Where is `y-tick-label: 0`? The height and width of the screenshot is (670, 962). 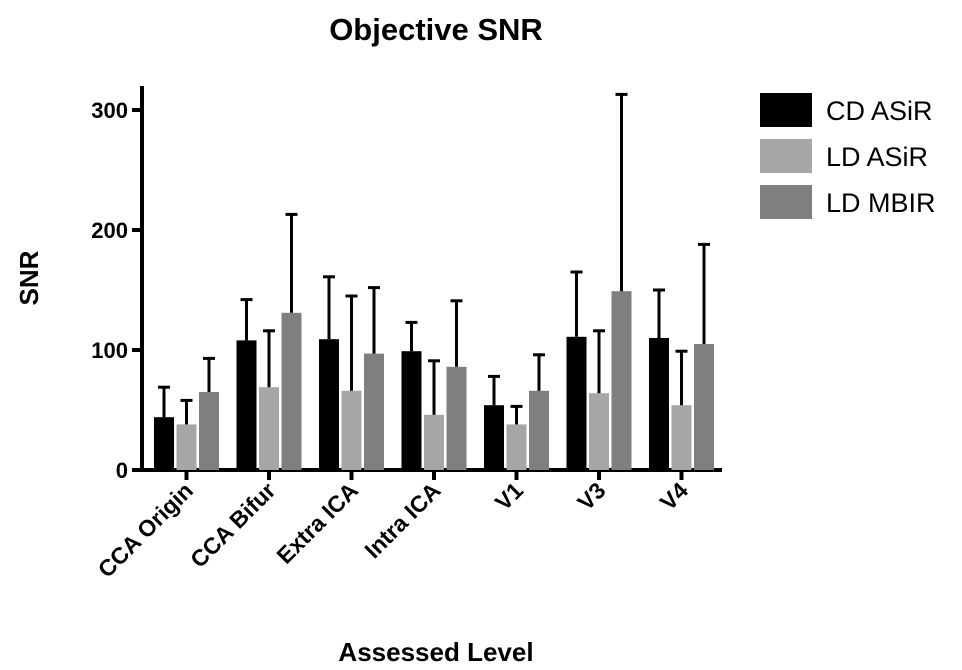 y-tick-label: 0 is located at coordinates (122, 470).